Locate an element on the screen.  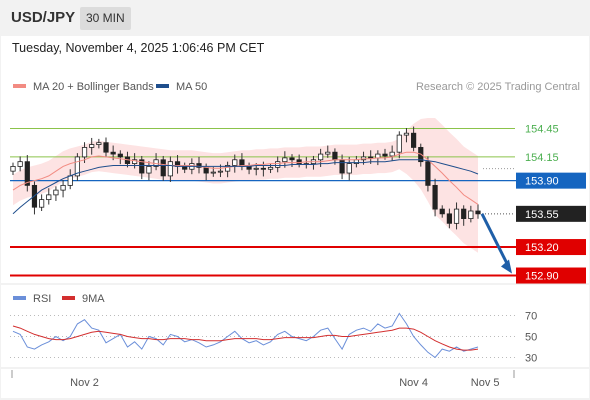
rsi-ma-line is located at coordinates (245, 338).